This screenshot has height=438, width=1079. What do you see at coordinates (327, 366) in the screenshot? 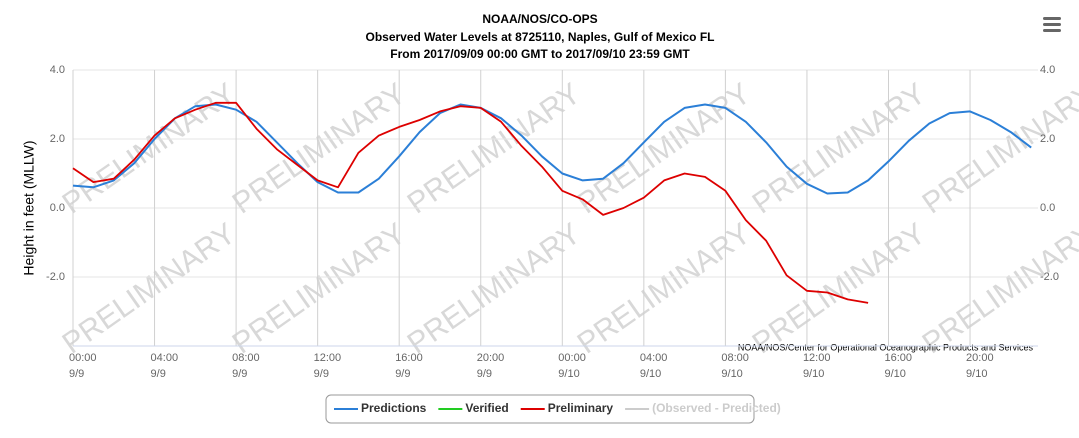
I see `x-tick-label: 12:00 9/9` at bounding box center [327, 366].